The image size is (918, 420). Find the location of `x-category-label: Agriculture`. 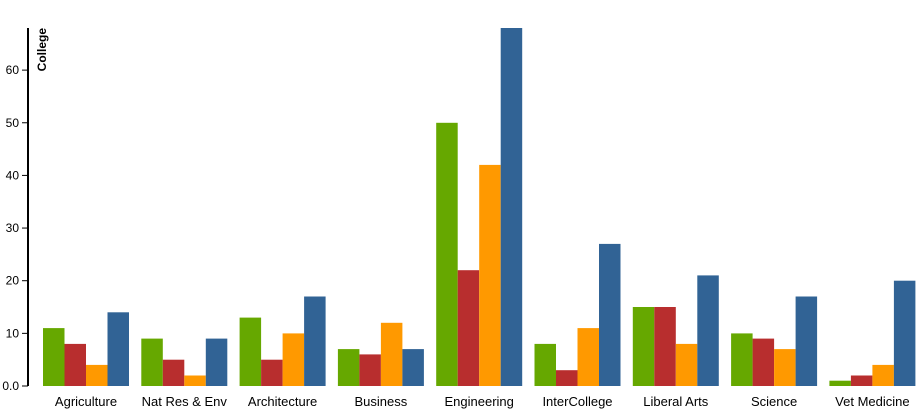

x-category-label: Agriculture is located at coordinates (86, 401).